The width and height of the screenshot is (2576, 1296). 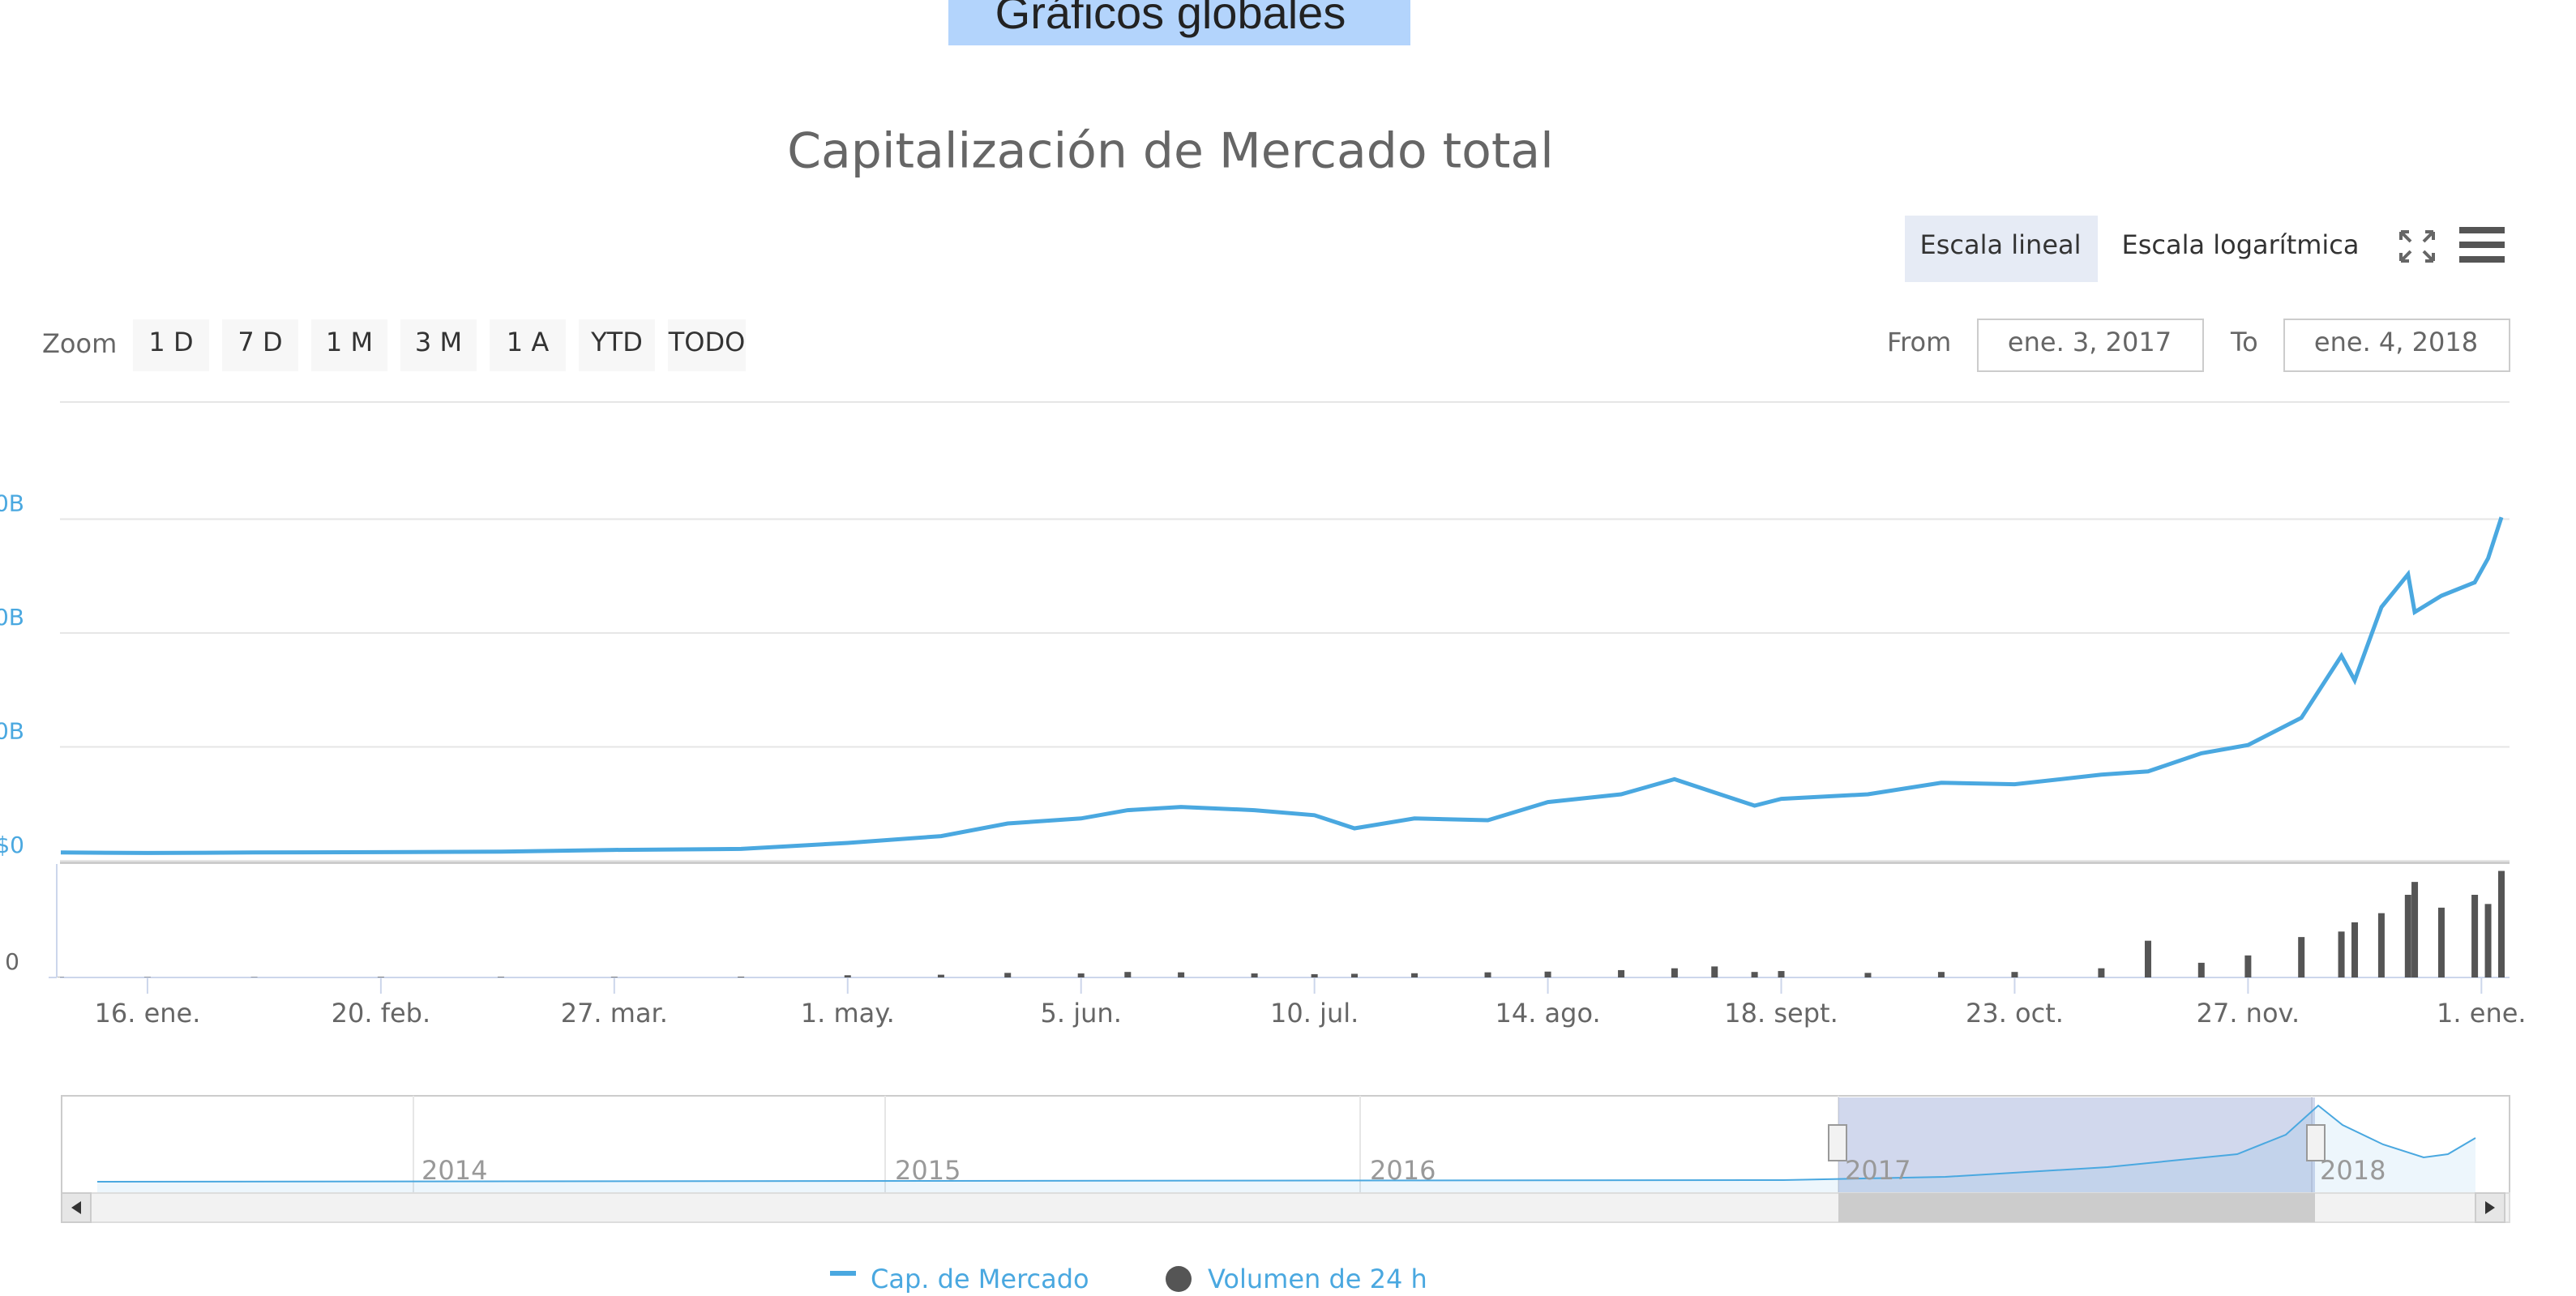 I want to click on y2-tick-label: 0, so click(x=12, y=961).